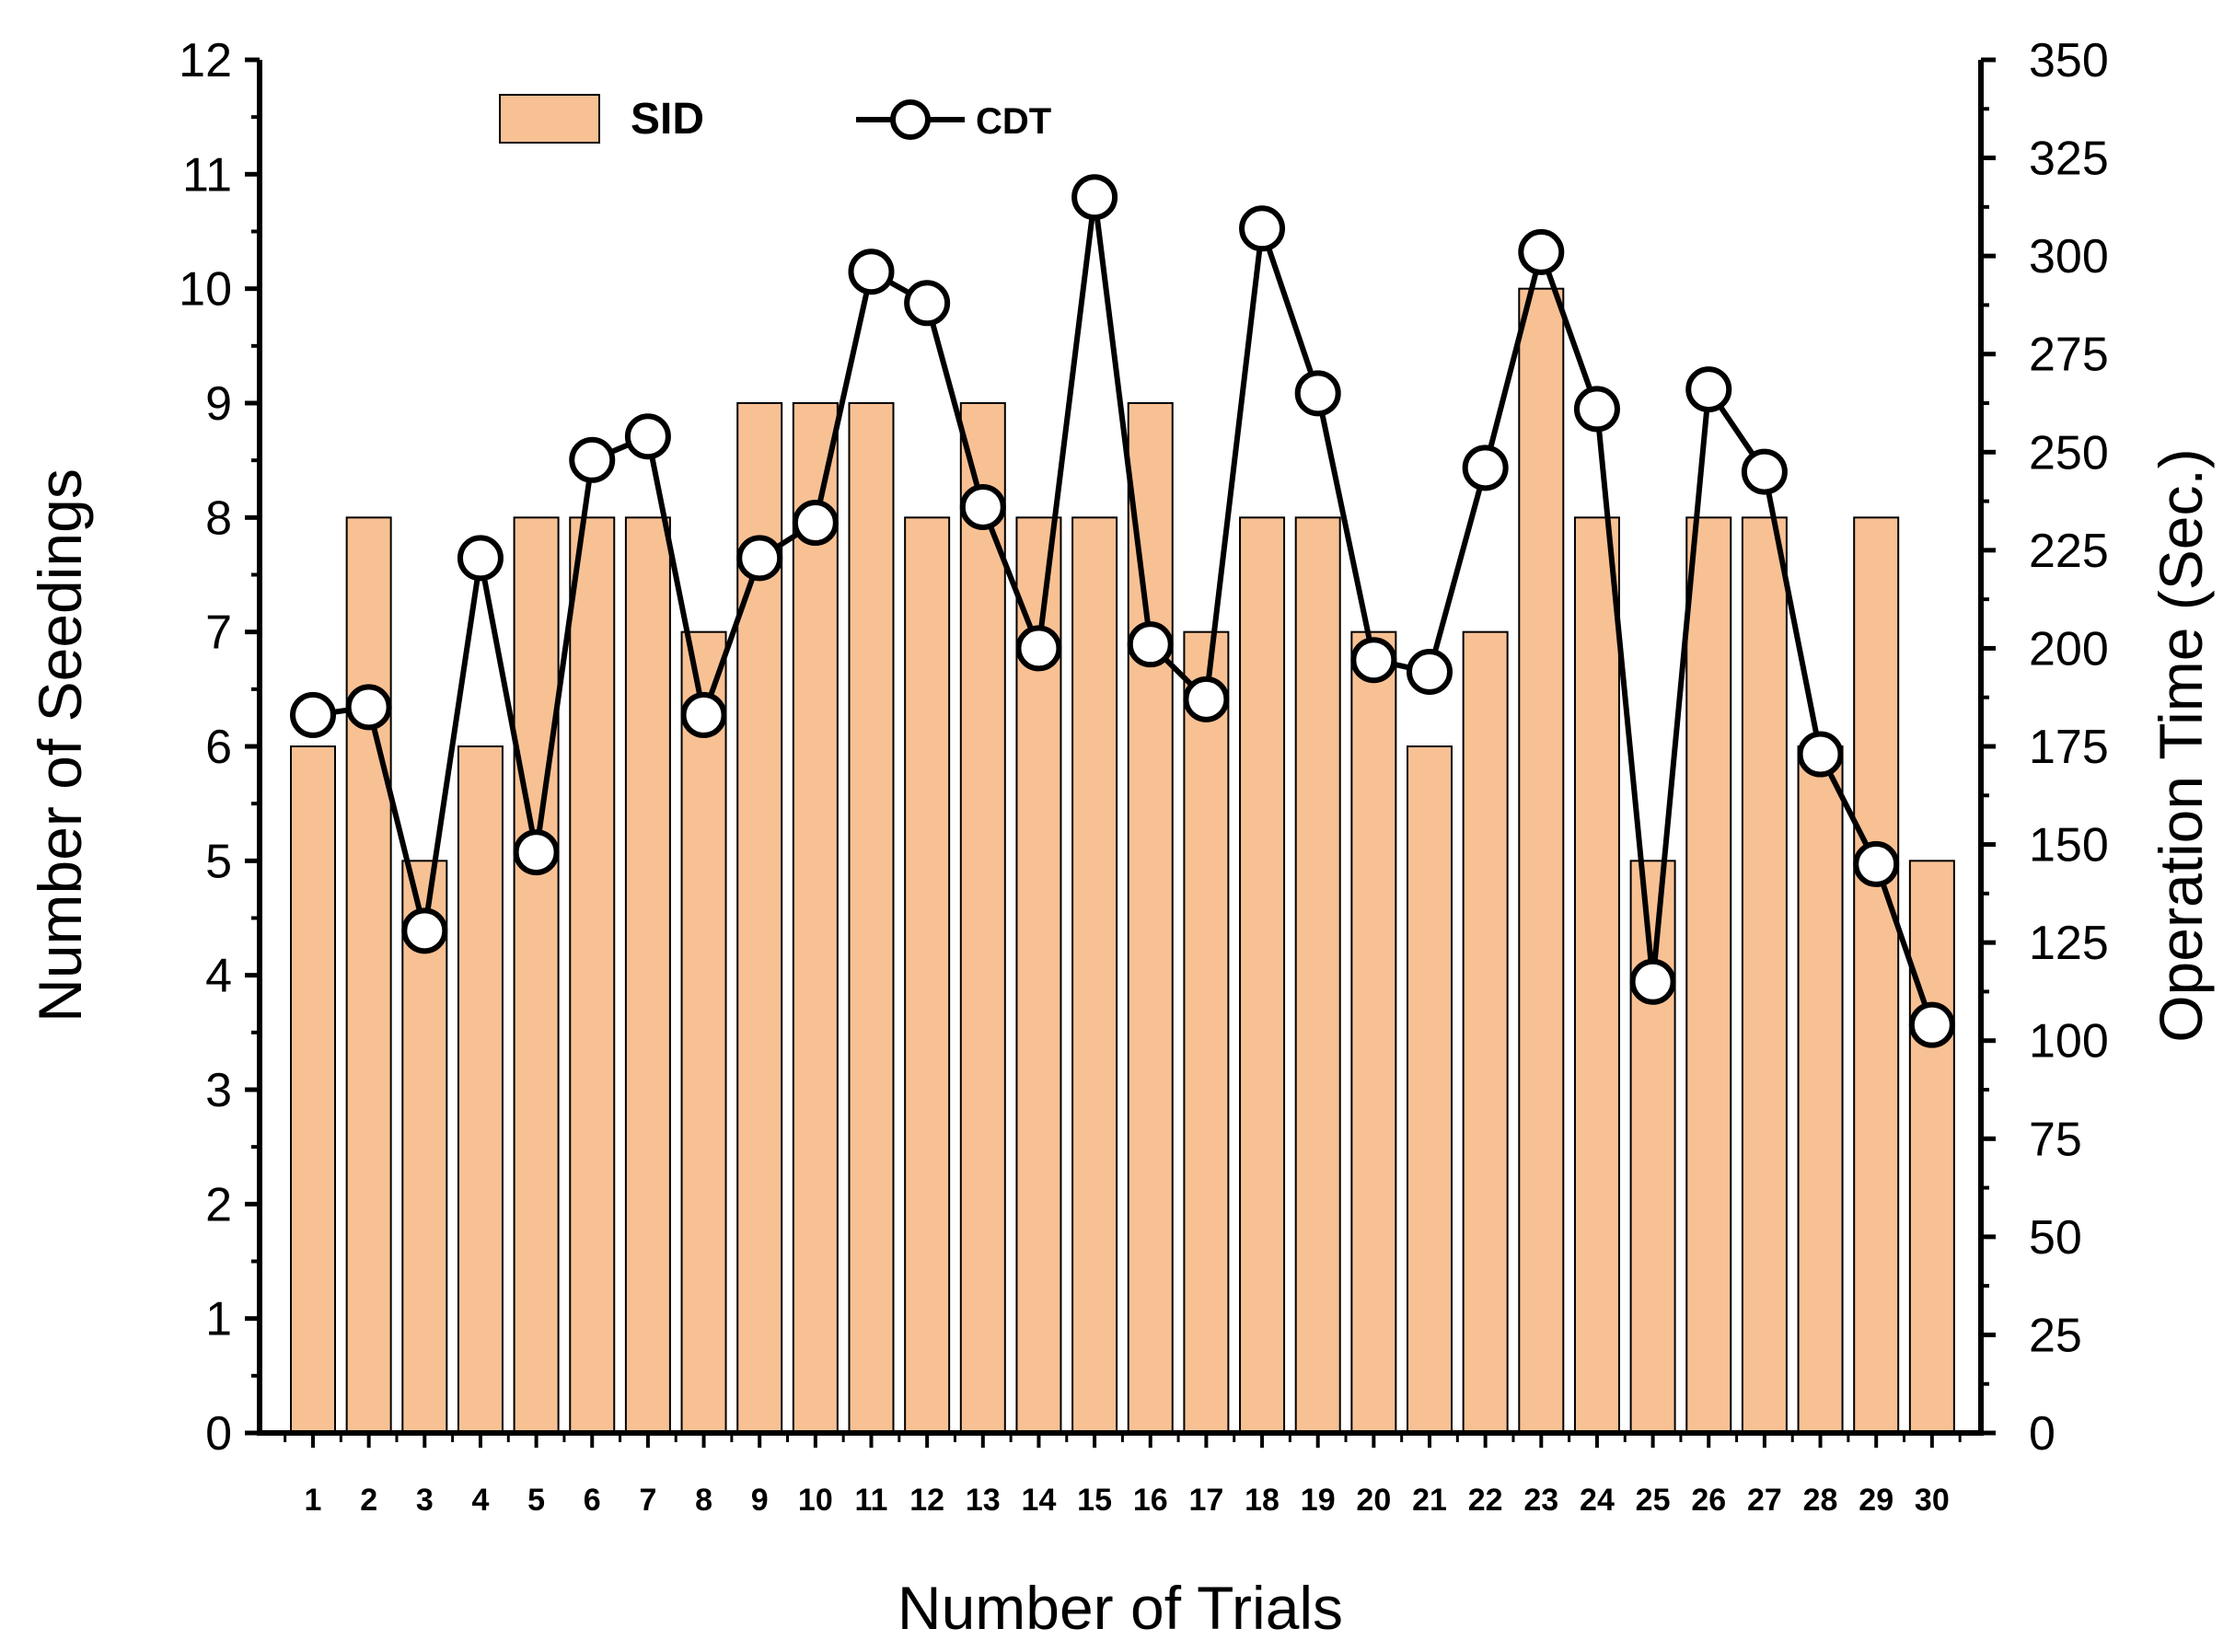 The width and height of the screenshot is (2235, 1652). What do you see at coordinates (1708, 1500) in the screenshot?
I see `x-tick-label: 26` at bounding box center [1708, 1500].